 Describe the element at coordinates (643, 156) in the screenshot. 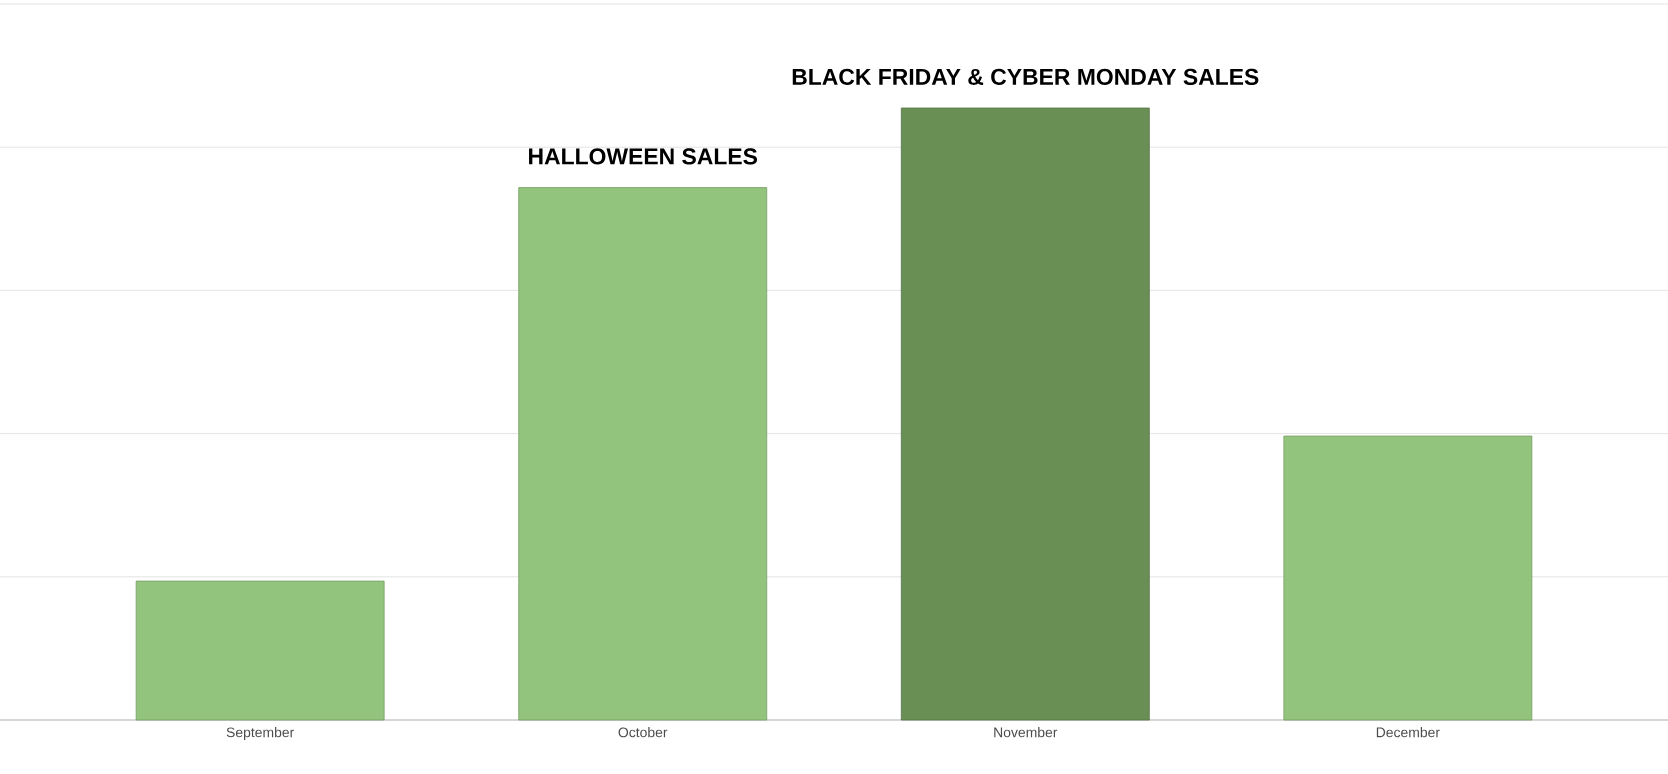

I see `annotation: HALLOWEEN SALES` at that location.